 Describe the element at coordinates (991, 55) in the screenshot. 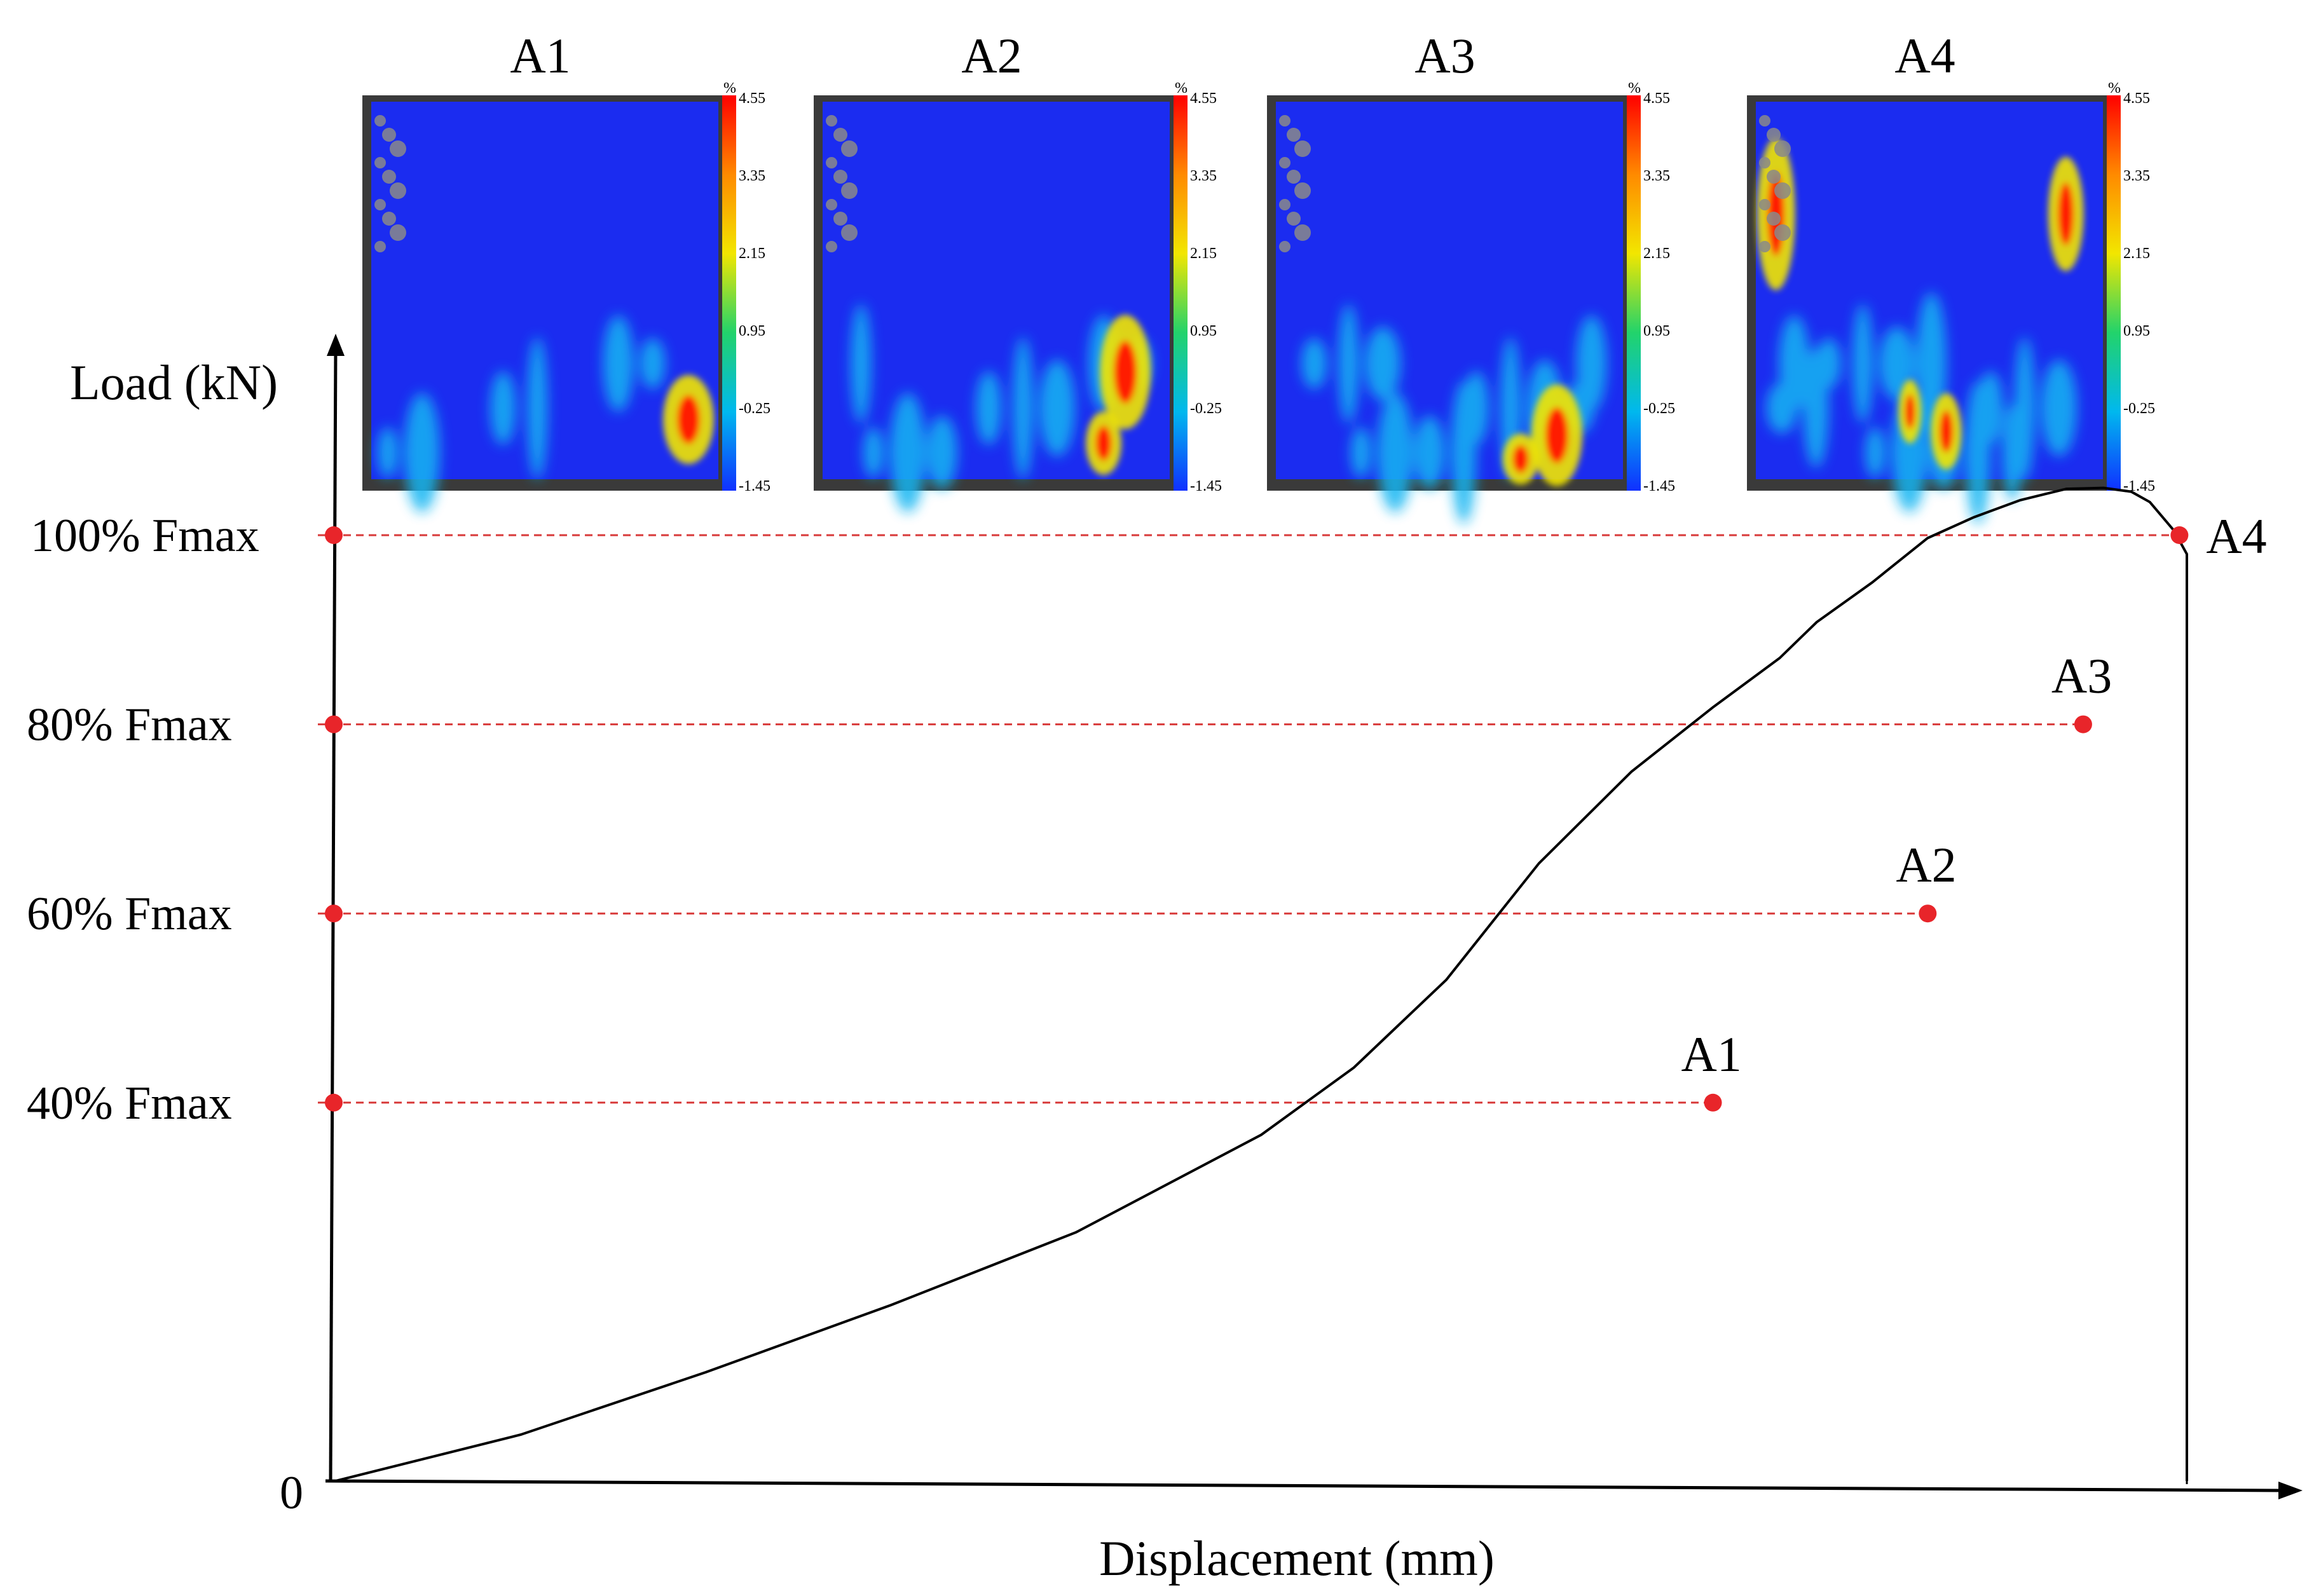

I see `strain-map-title: A2` at that location.